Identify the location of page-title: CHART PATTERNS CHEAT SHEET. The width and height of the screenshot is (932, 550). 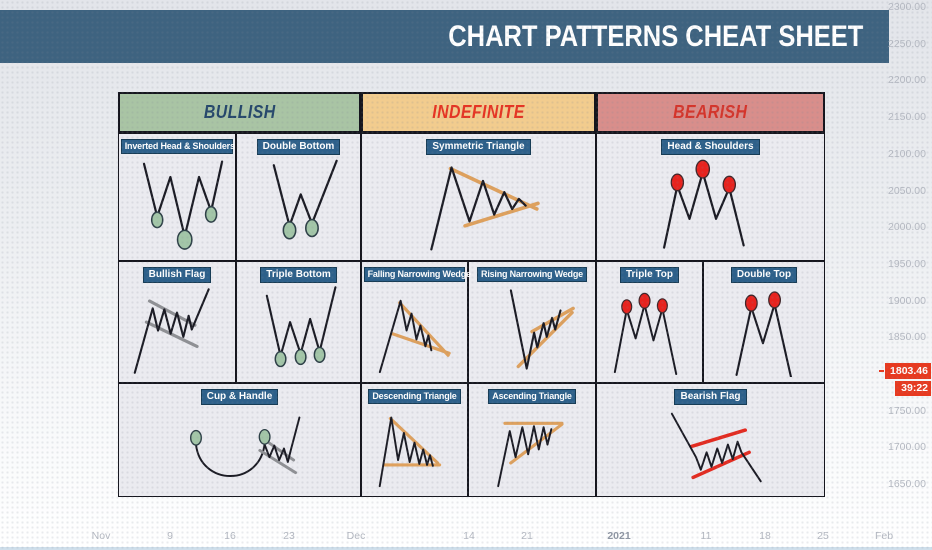
(655, 36).